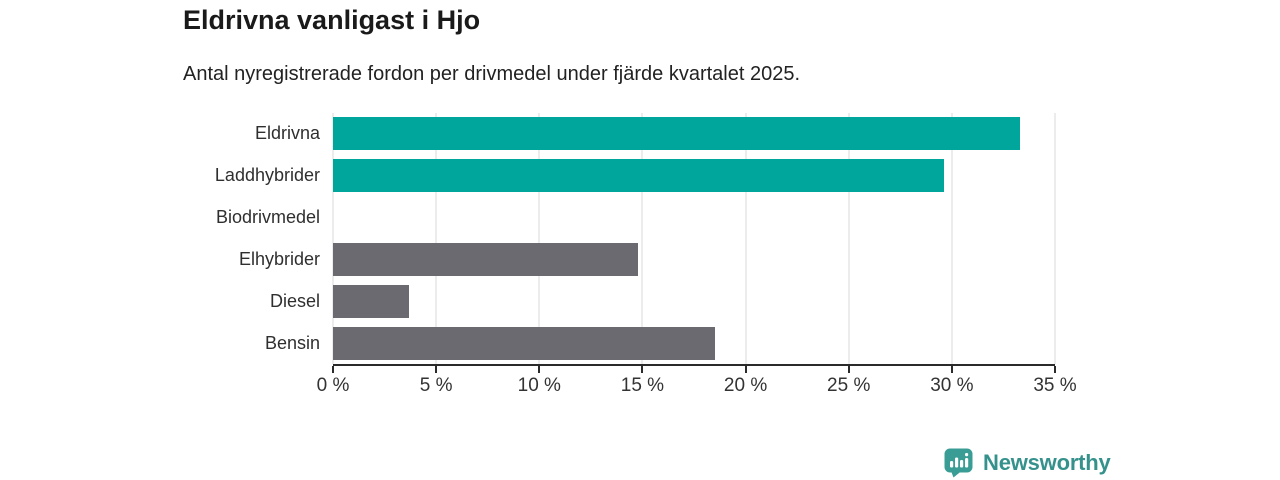 The height and width of the screenshot is (480, 1280). I want to click on bar-eldrivna, so click(676, 134).